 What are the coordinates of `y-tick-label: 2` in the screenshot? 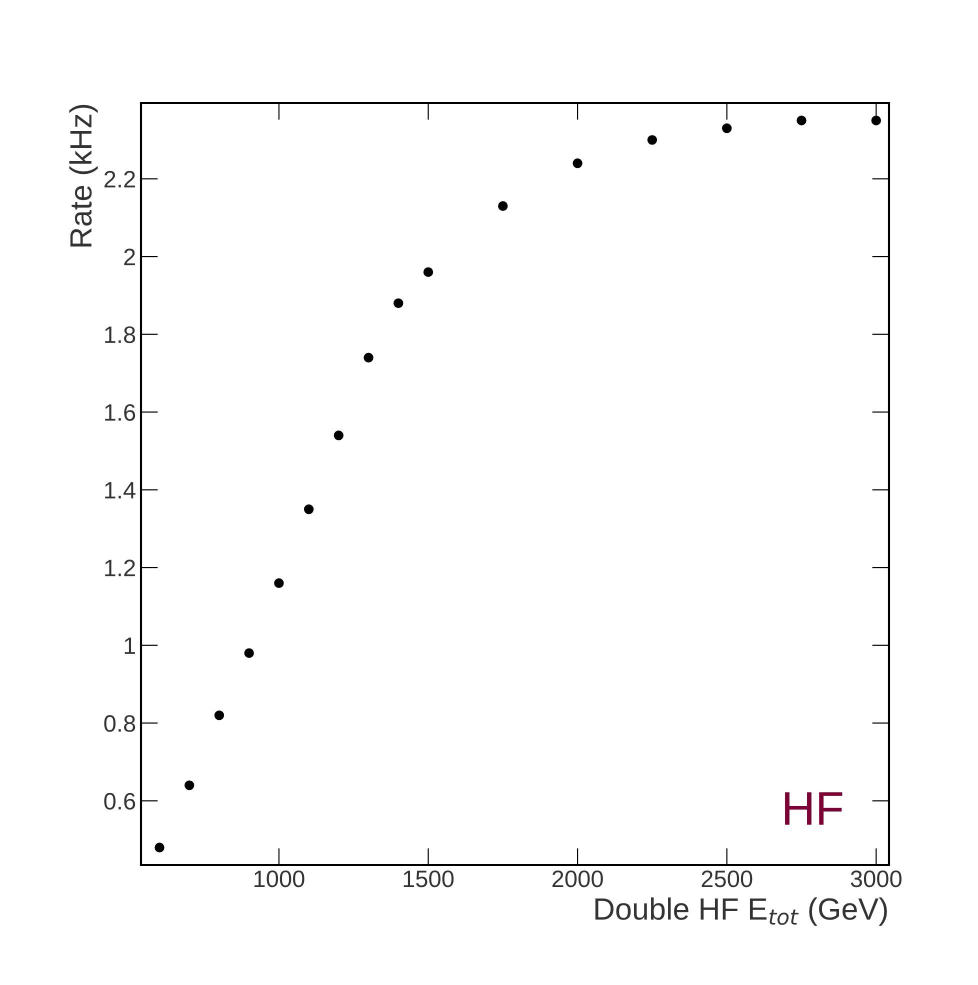 It's located at (129, 257).